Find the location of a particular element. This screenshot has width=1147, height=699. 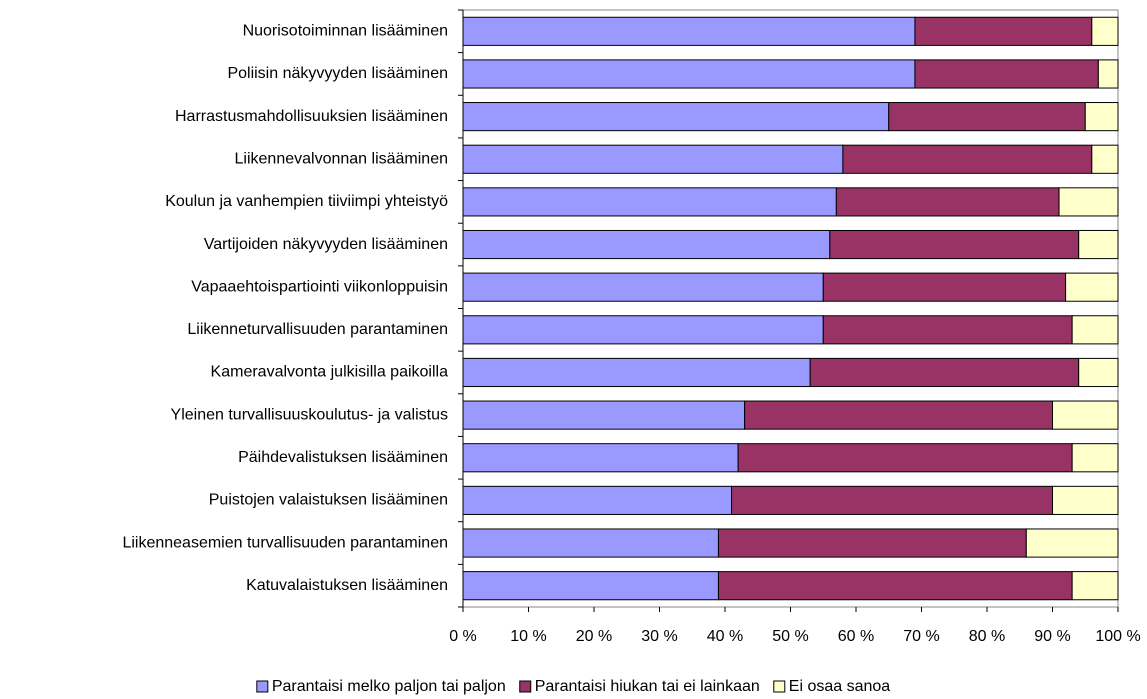

y-tick-label: Vapaaehtoispartiointi viikonloppuisin is located at coordinates (319, 286).